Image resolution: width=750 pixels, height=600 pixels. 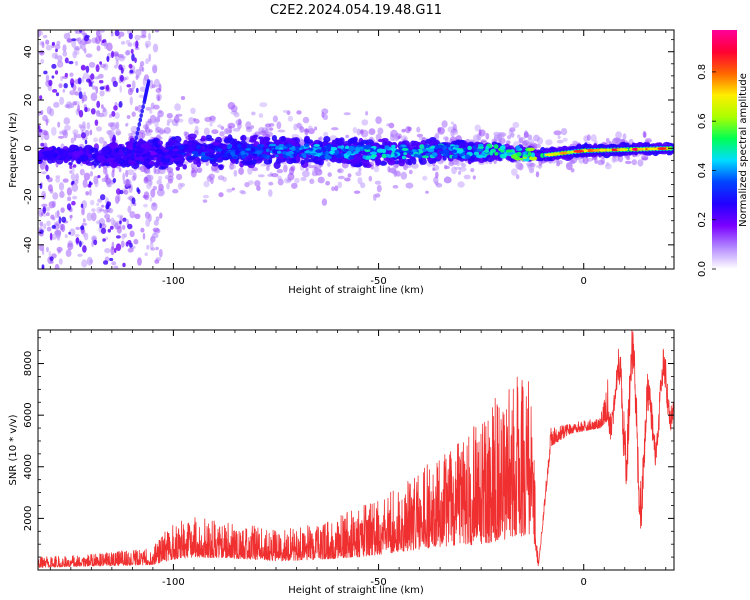 I want to click on snr-x-axis-label: Height of straight line (km), so click(x=356, y=590).